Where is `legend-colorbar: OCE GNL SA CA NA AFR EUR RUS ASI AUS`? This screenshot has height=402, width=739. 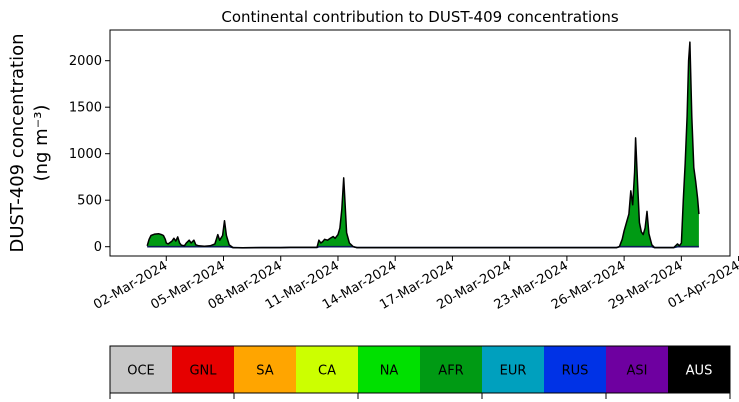
legend-colorbar: OCE GNL SA CA NA AFR EUR RUS ASI AUS is located at coordinates (420, 372).